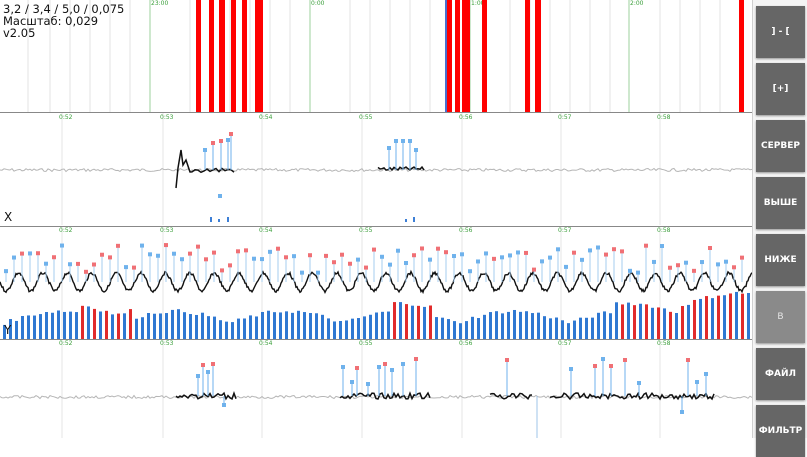 The height and width of the screenshot is (457, 807). What do you see at coordinates (780, 146) in the screenshot?
I see `server-button: СЕРВЕР` at bounding box center [780, 146].